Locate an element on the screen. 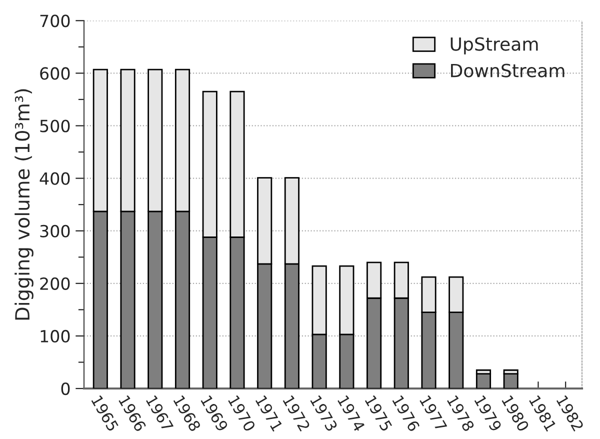 This screenshot has width=600, height=439. y-tick-label: 300 is located at coordinates (55, 231).